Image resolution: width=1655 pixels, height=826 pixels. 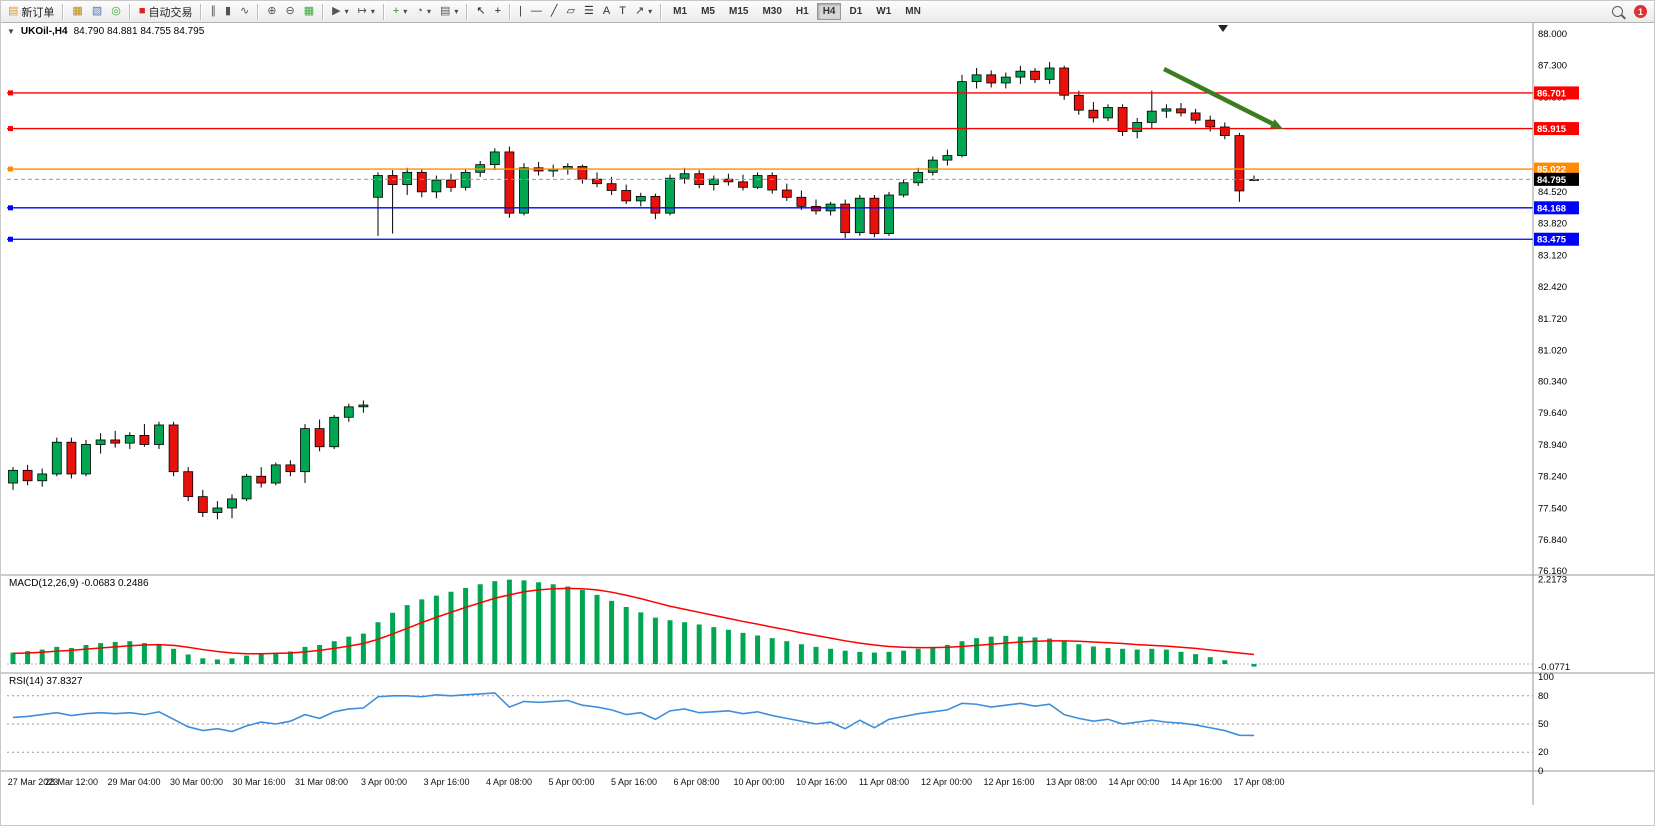 What do you see at coordinates (1222, 97) in the screenshot?
I see `trend-arrow-annotation` at bounding box center [1222, 97].